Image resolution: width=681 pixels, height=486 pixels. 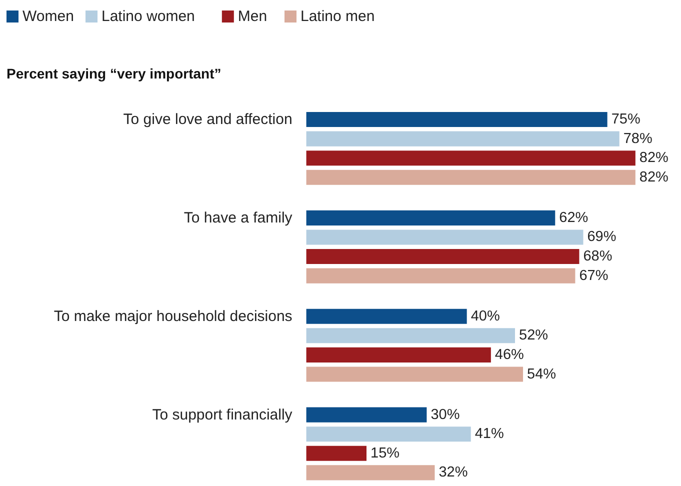 I want to click on data-label: 52%, so click(x=533, y=336).